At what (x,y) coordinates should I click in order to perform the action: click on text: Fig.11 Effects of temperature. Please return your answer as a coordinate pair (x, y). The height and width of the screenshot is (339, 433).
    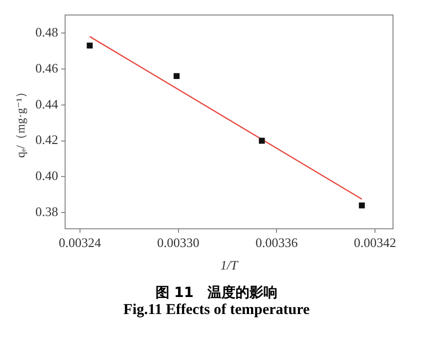
    Looking at the image, I should click on (216, 310).